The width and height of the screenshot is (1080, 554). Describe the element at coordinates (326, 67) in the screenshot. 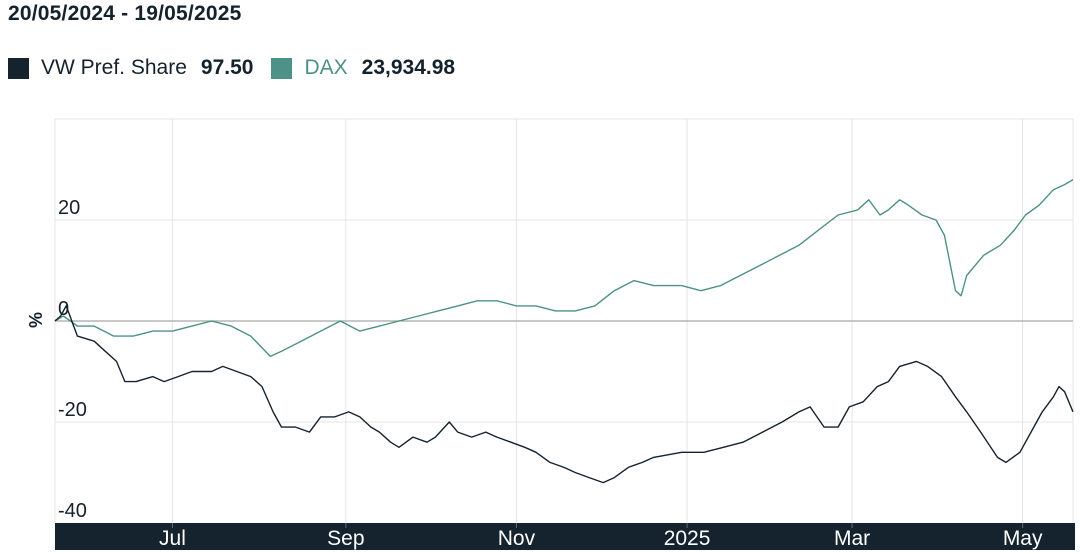

I see `legend-label-dax: DAX` at that location.